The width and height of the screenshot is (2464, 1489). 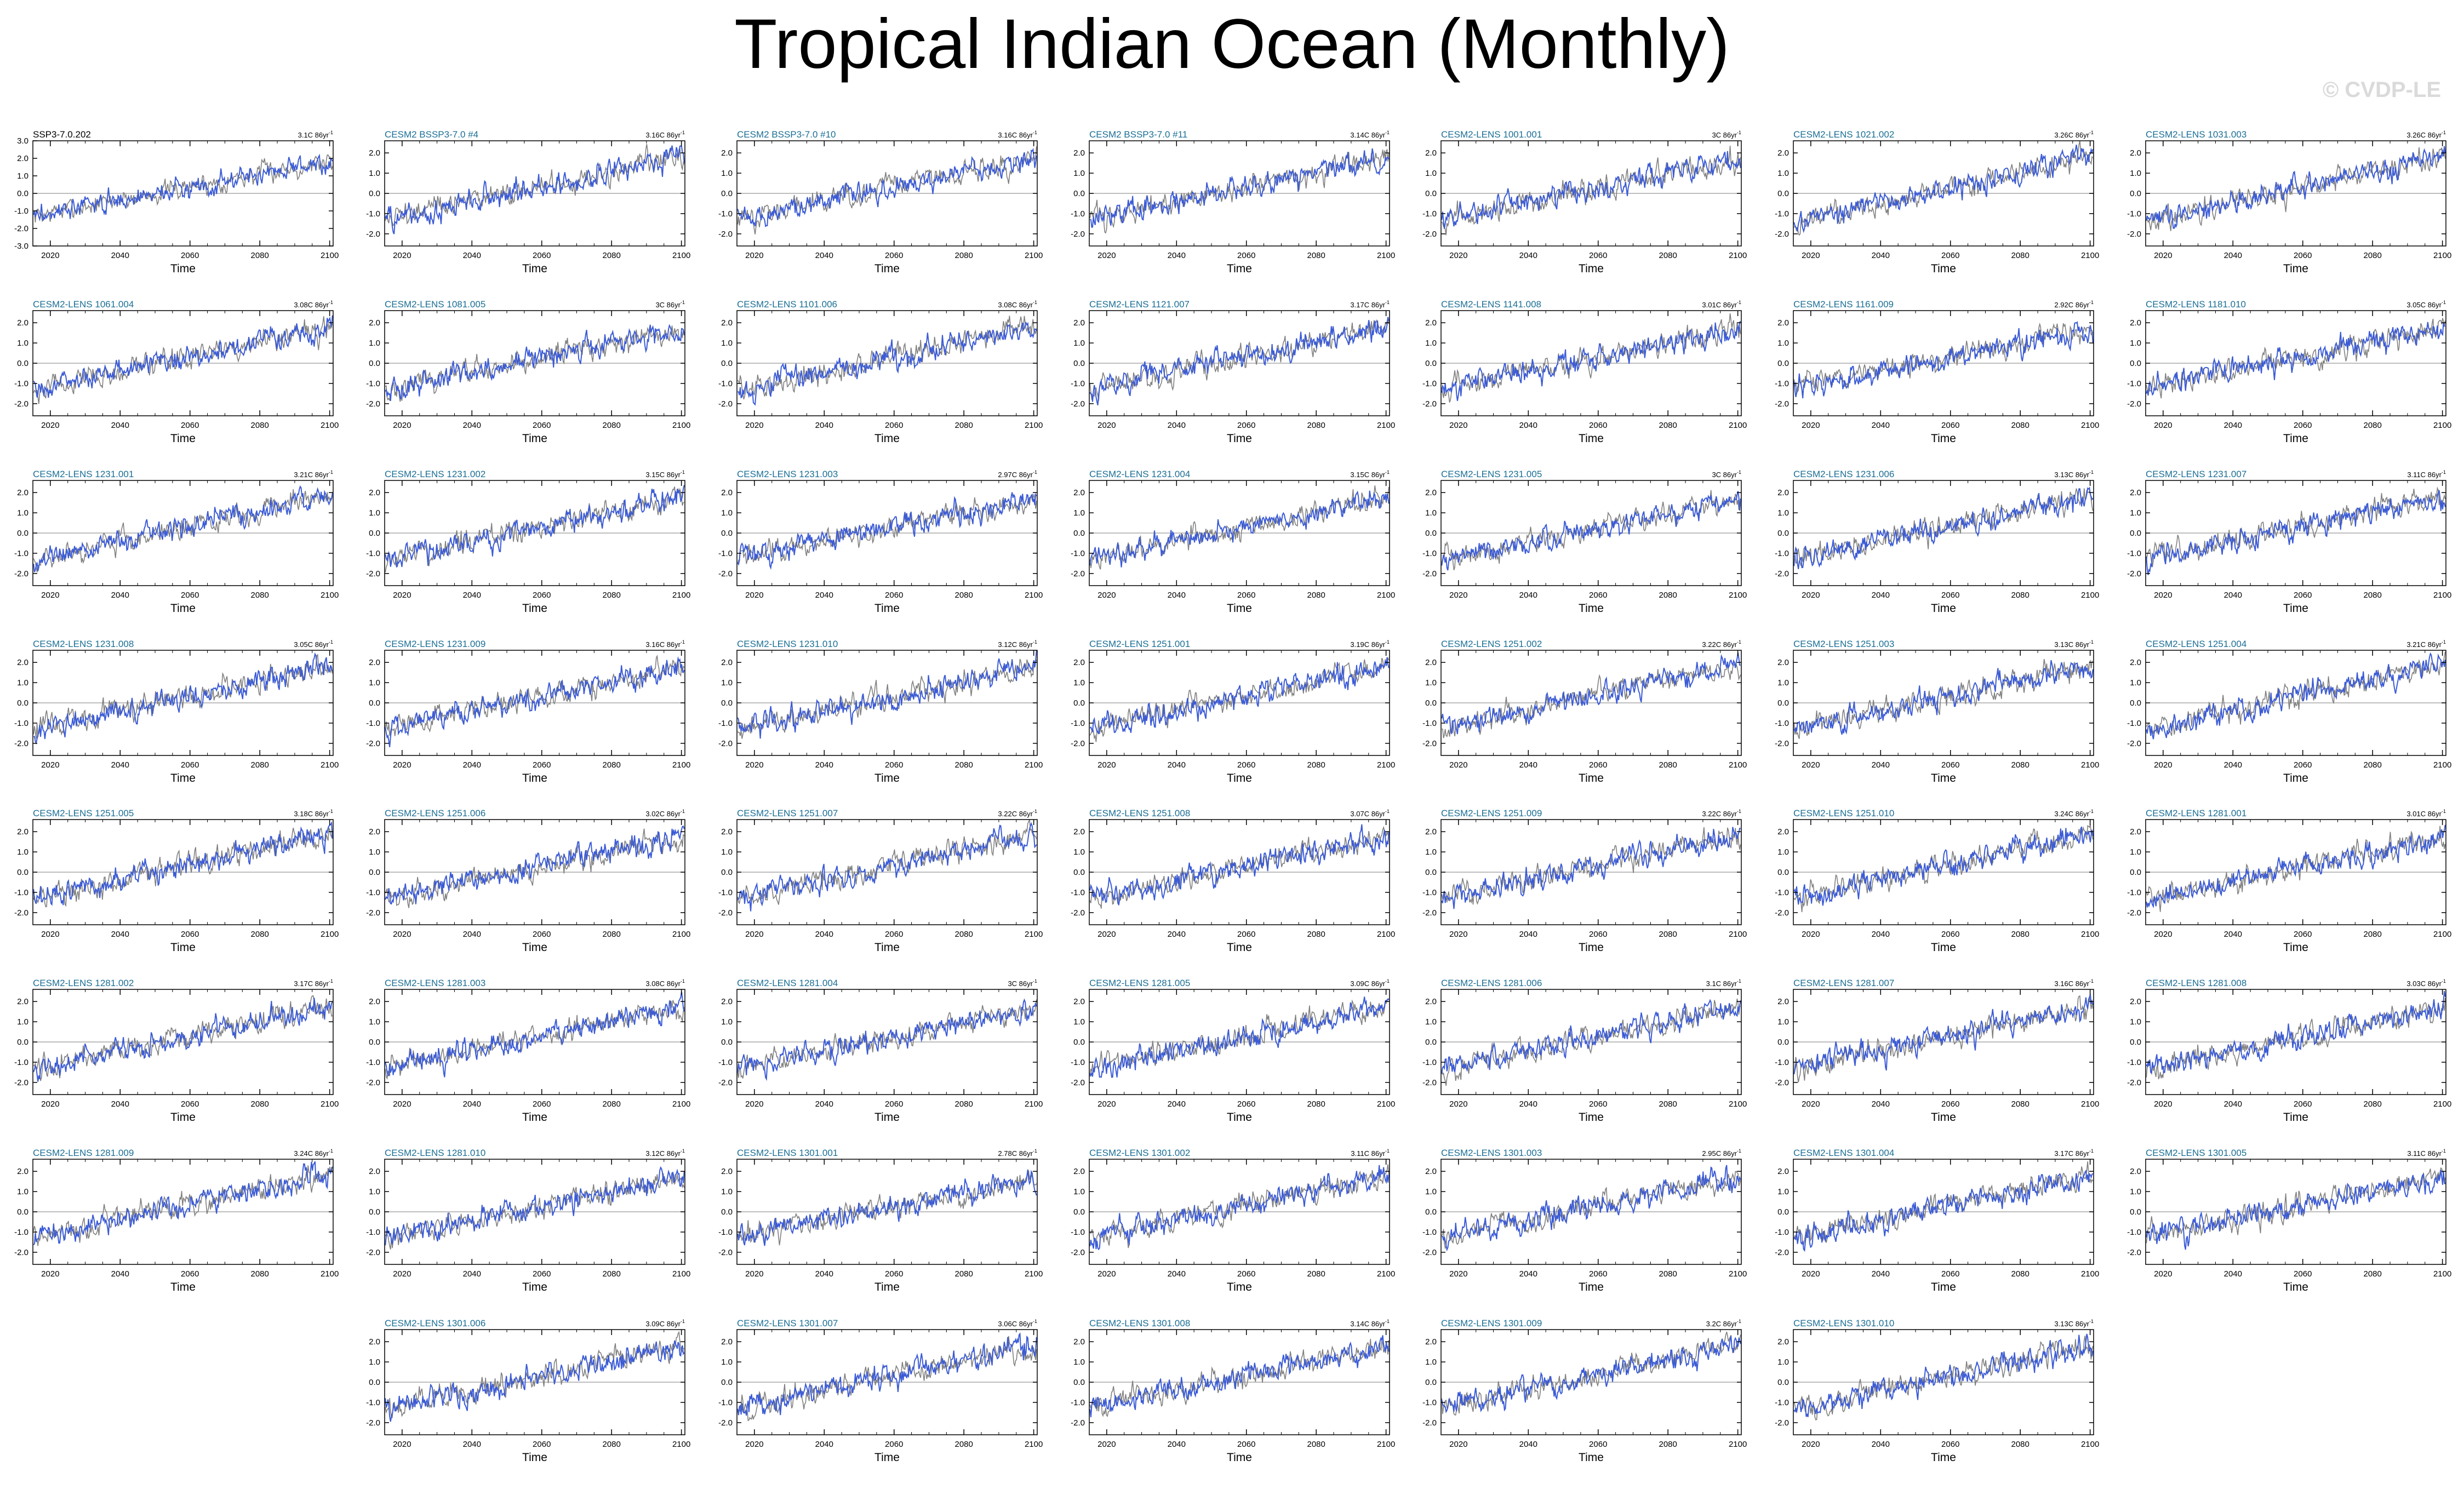 I want to click on panel-title: CESM2-LENS 1141.008, so click(x=1491, y=304).